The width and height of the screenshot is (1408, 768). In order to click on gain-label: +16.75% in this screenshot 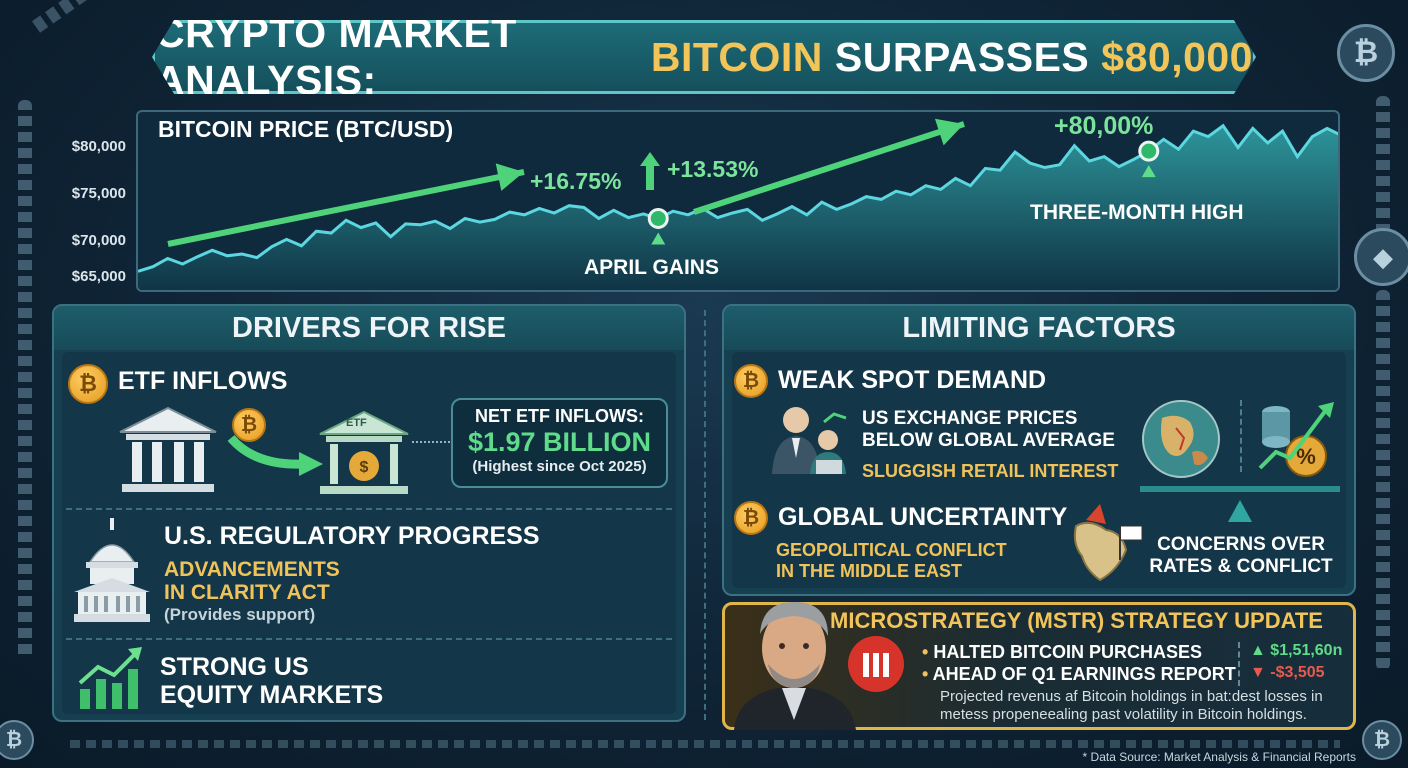, I will do `click(576, 181)`.